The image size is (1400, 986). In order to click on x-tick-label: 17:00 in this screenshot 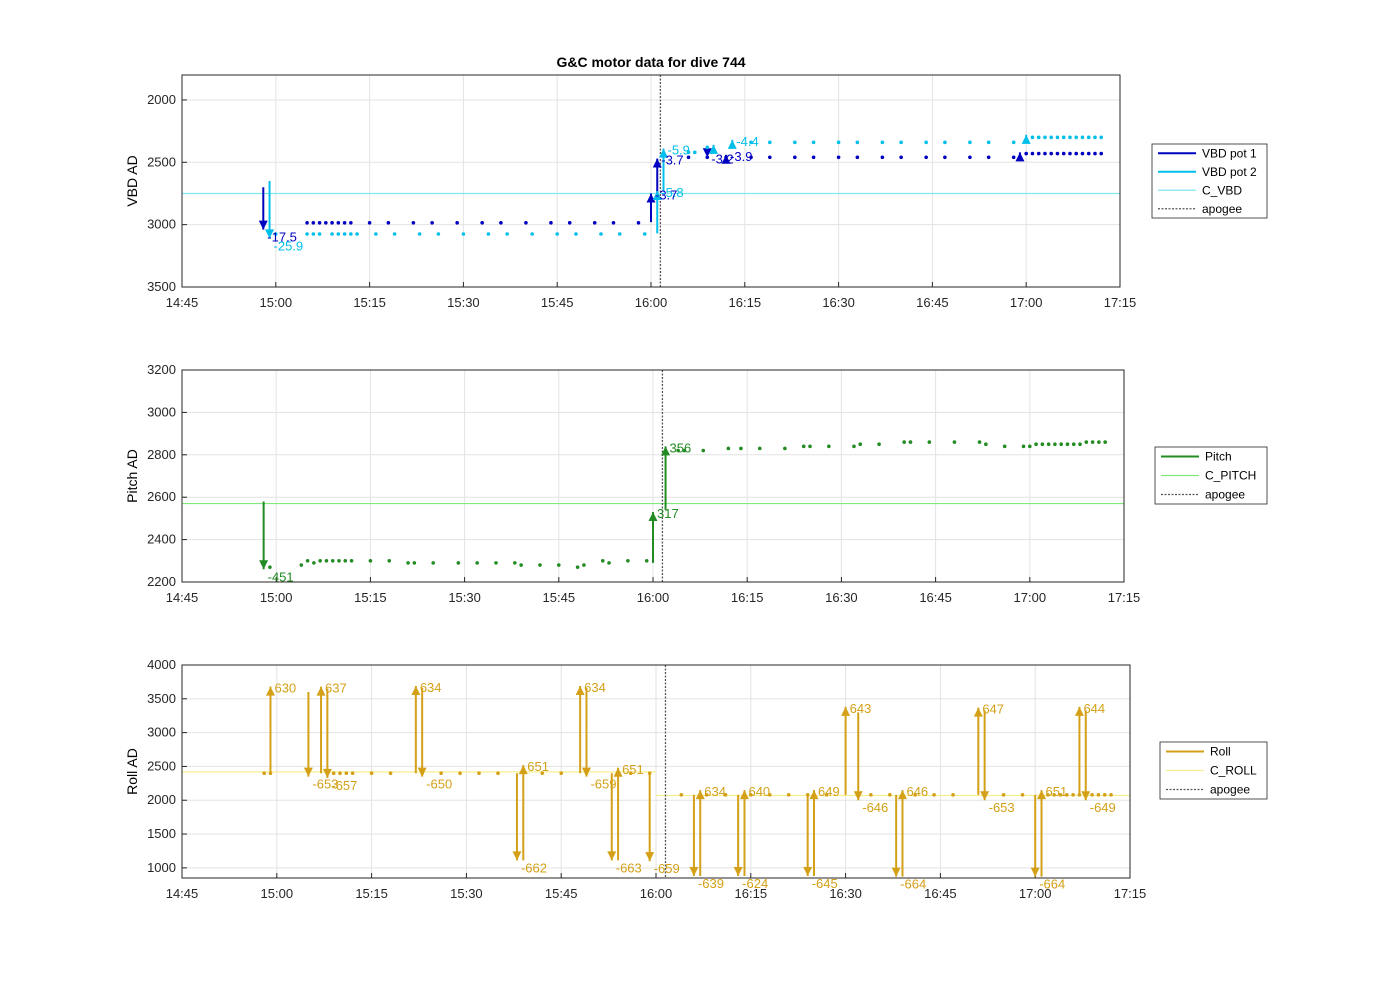, I will do `click(1030, 597)`.